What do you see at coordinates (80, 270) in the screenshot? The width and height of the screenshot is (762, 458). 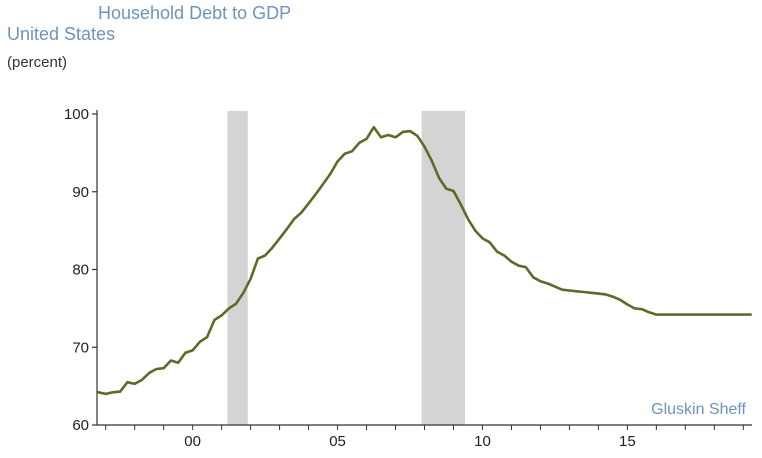 I see `y-tick-label: 80` at bounding box center [80, 270].